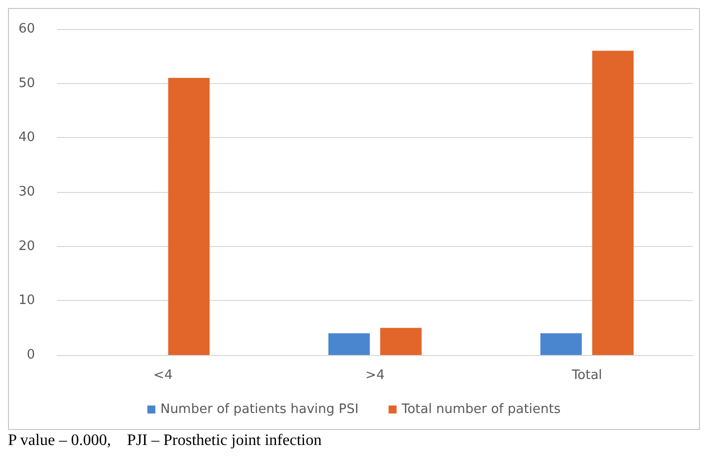 The height and width of the screenshot is (456, 713). What do you see at coordinates (30, 355) in the screenshot?
I see `y-tick-label: 0` at bounding box center [30, 355].